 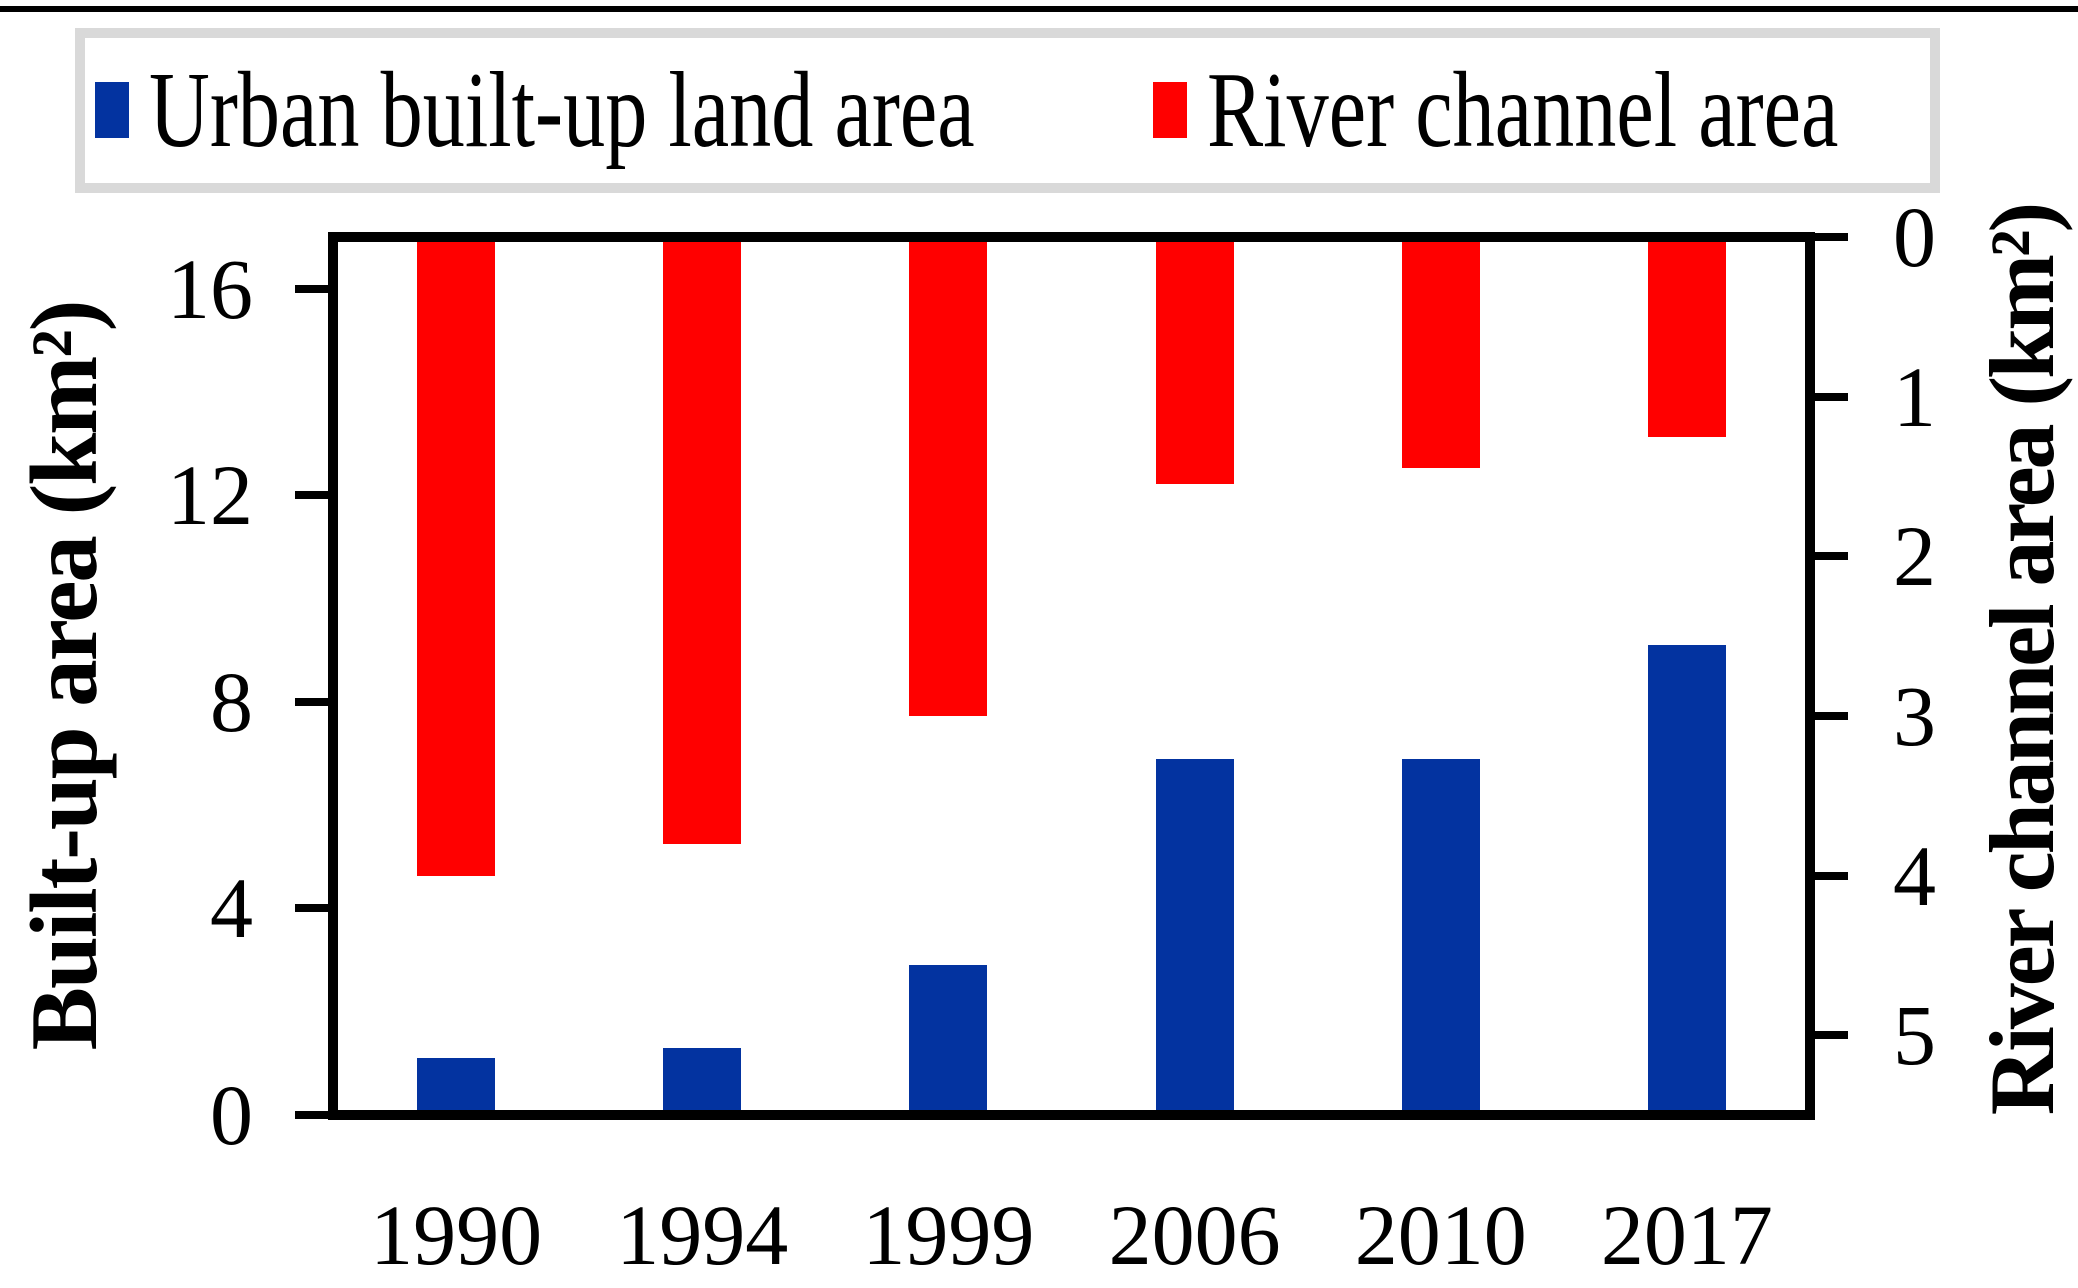 What do you see at coordinates (1440, 1235) in the screenshot?
I see `x-tick-label-2010: 2010` at bounding box center [1440, 1235].